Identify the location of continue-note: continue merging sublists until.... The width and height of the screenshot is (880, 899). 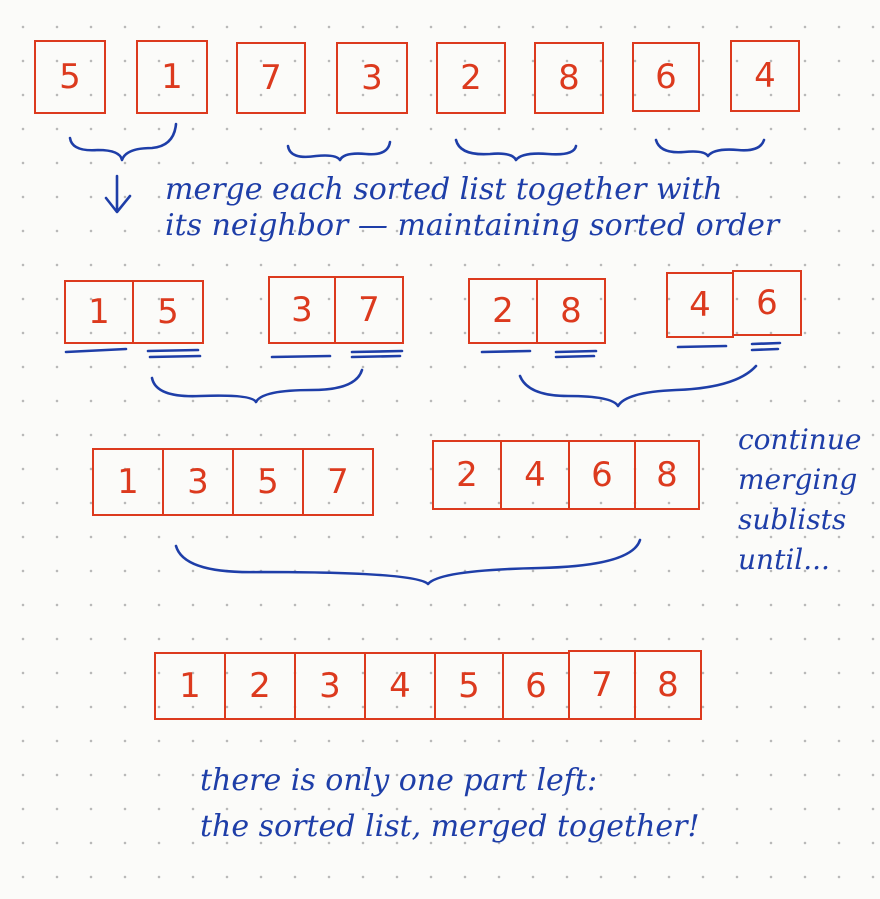
(799, 500).